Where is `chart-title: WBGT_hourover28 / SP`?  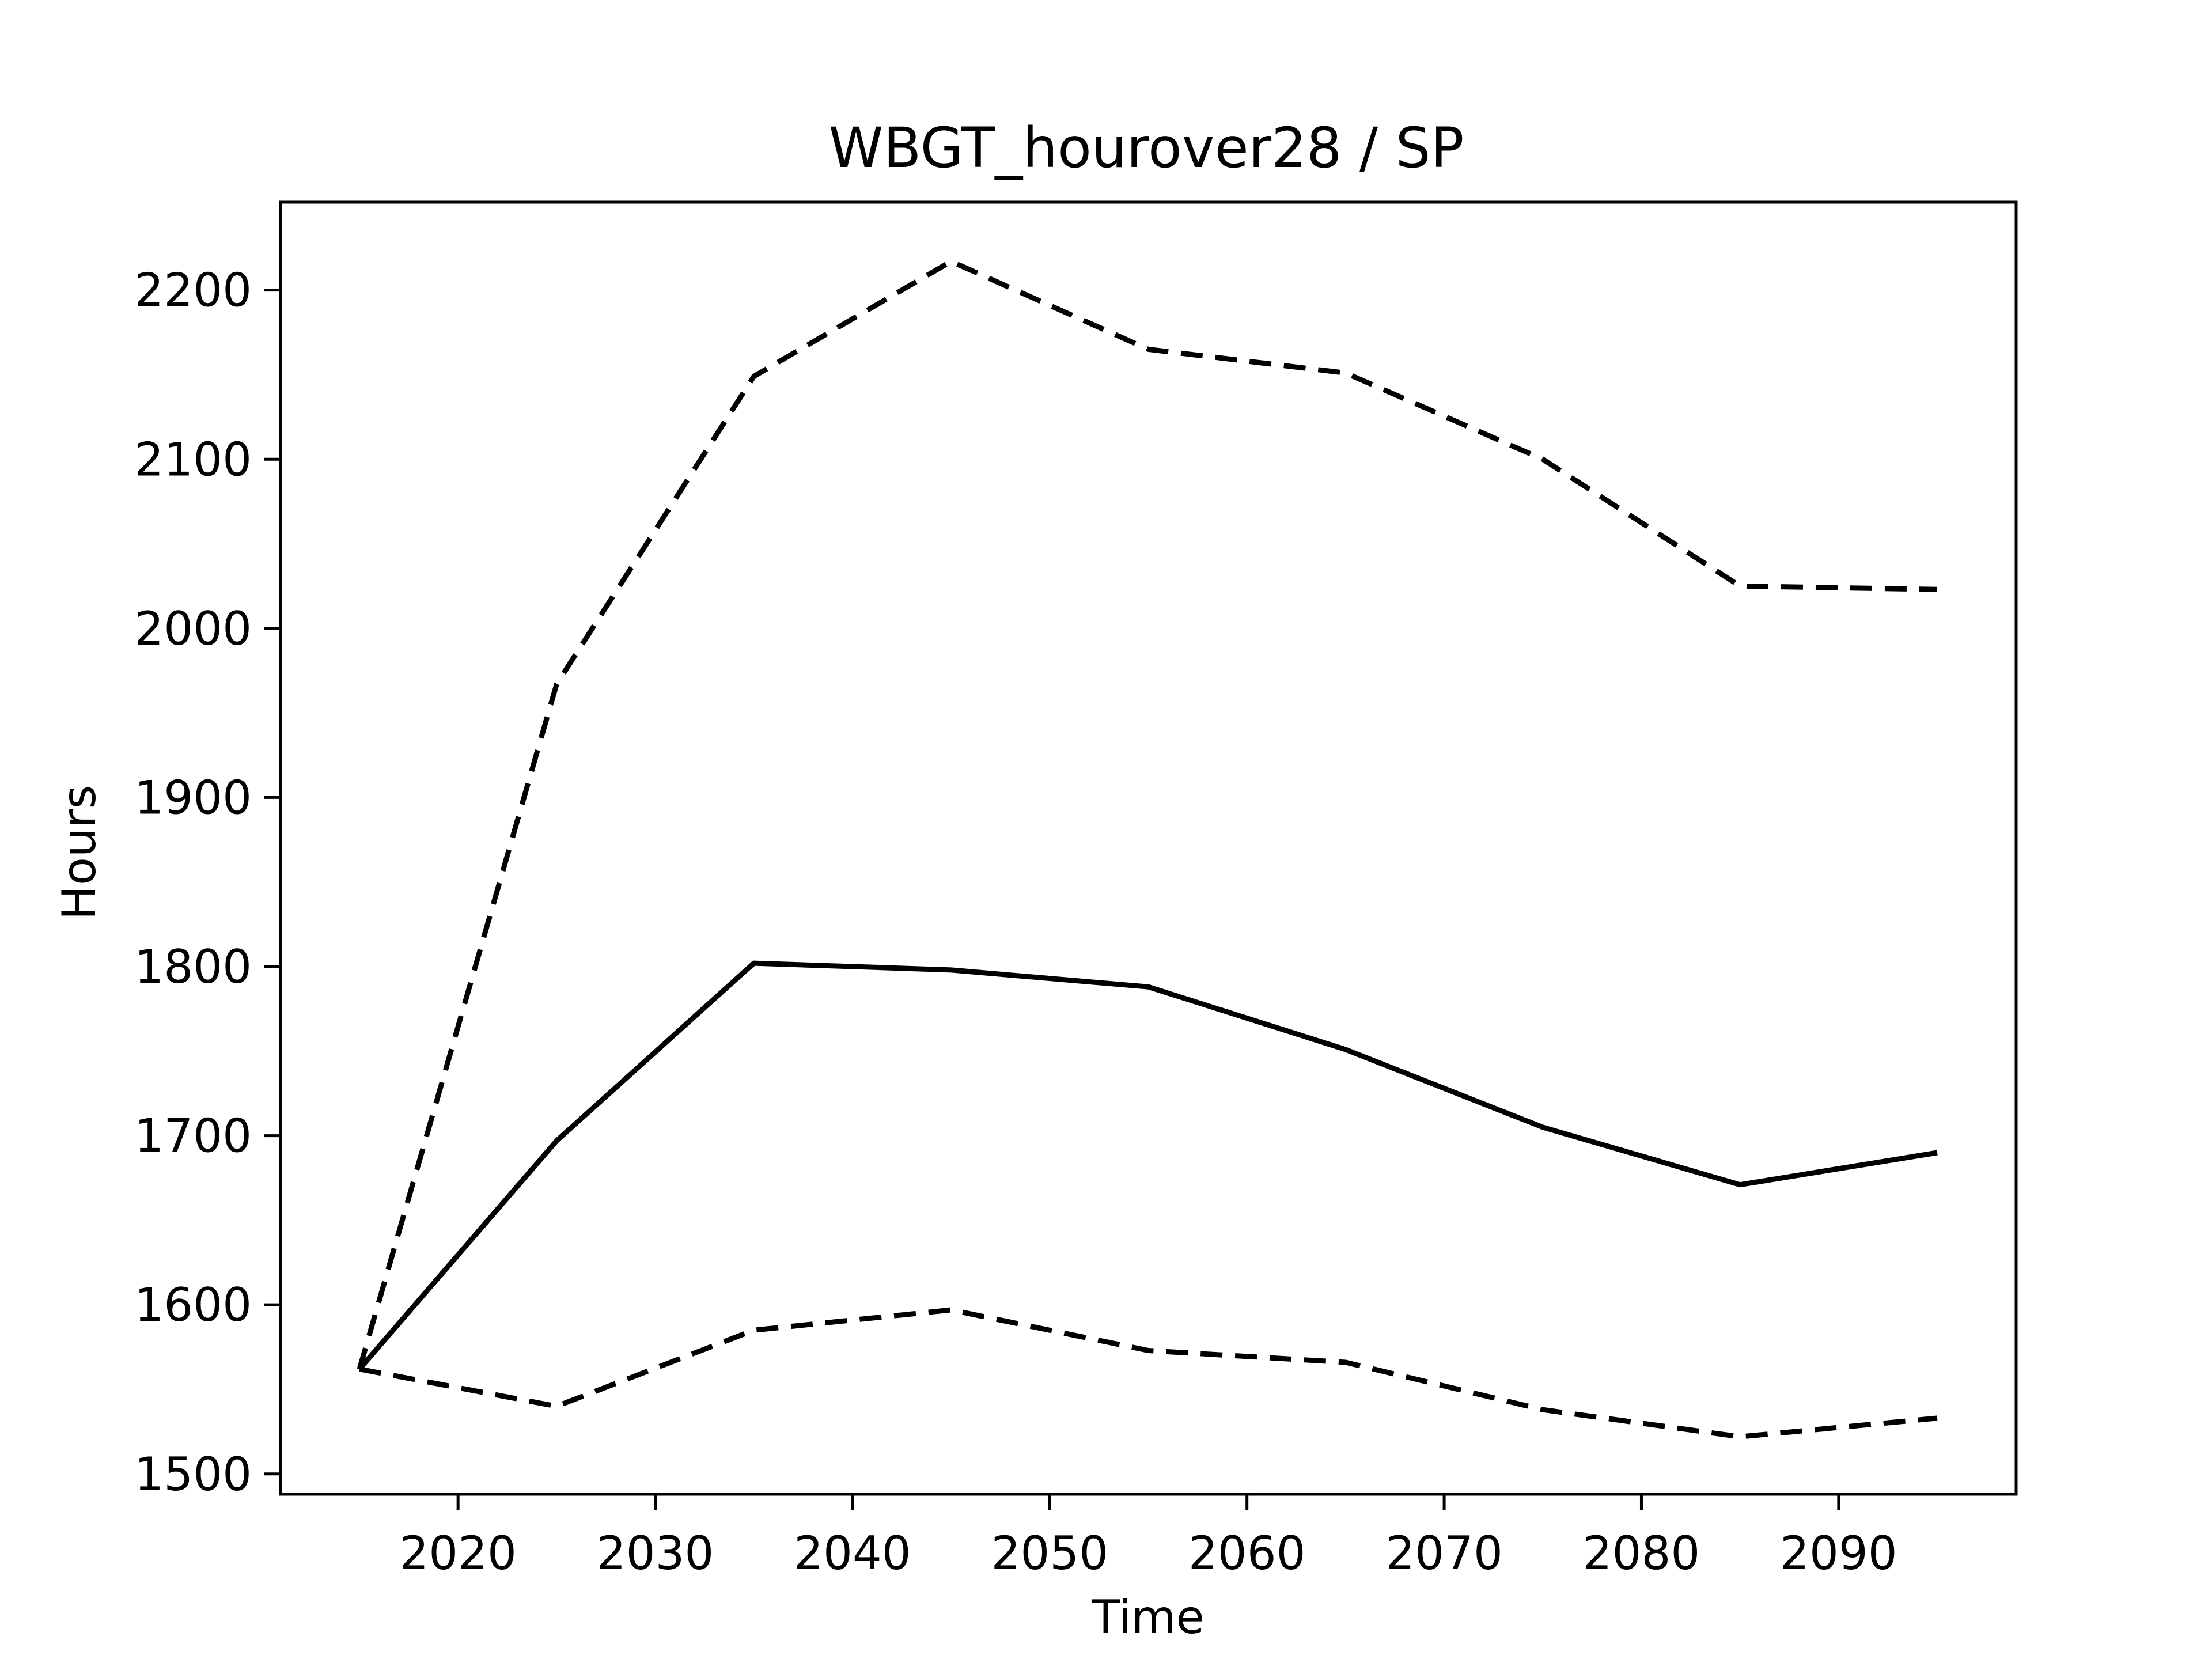
chart-title: WBGT_hourover28 / SP is located at coordinates (1146, 148).